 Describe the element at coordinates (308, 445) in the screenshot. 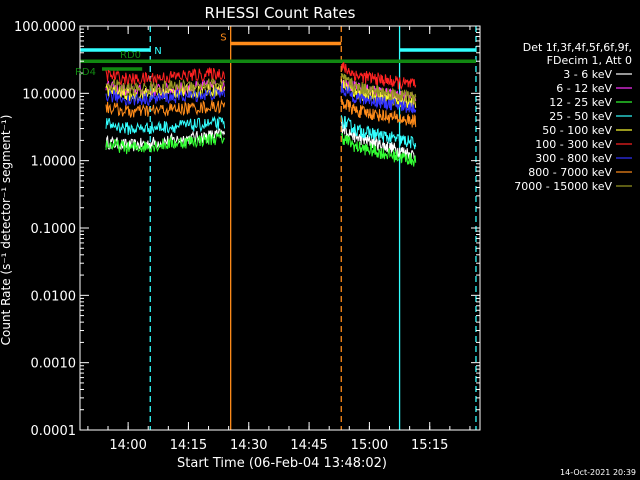

I see `x-tick-label: 14:45` at that location.